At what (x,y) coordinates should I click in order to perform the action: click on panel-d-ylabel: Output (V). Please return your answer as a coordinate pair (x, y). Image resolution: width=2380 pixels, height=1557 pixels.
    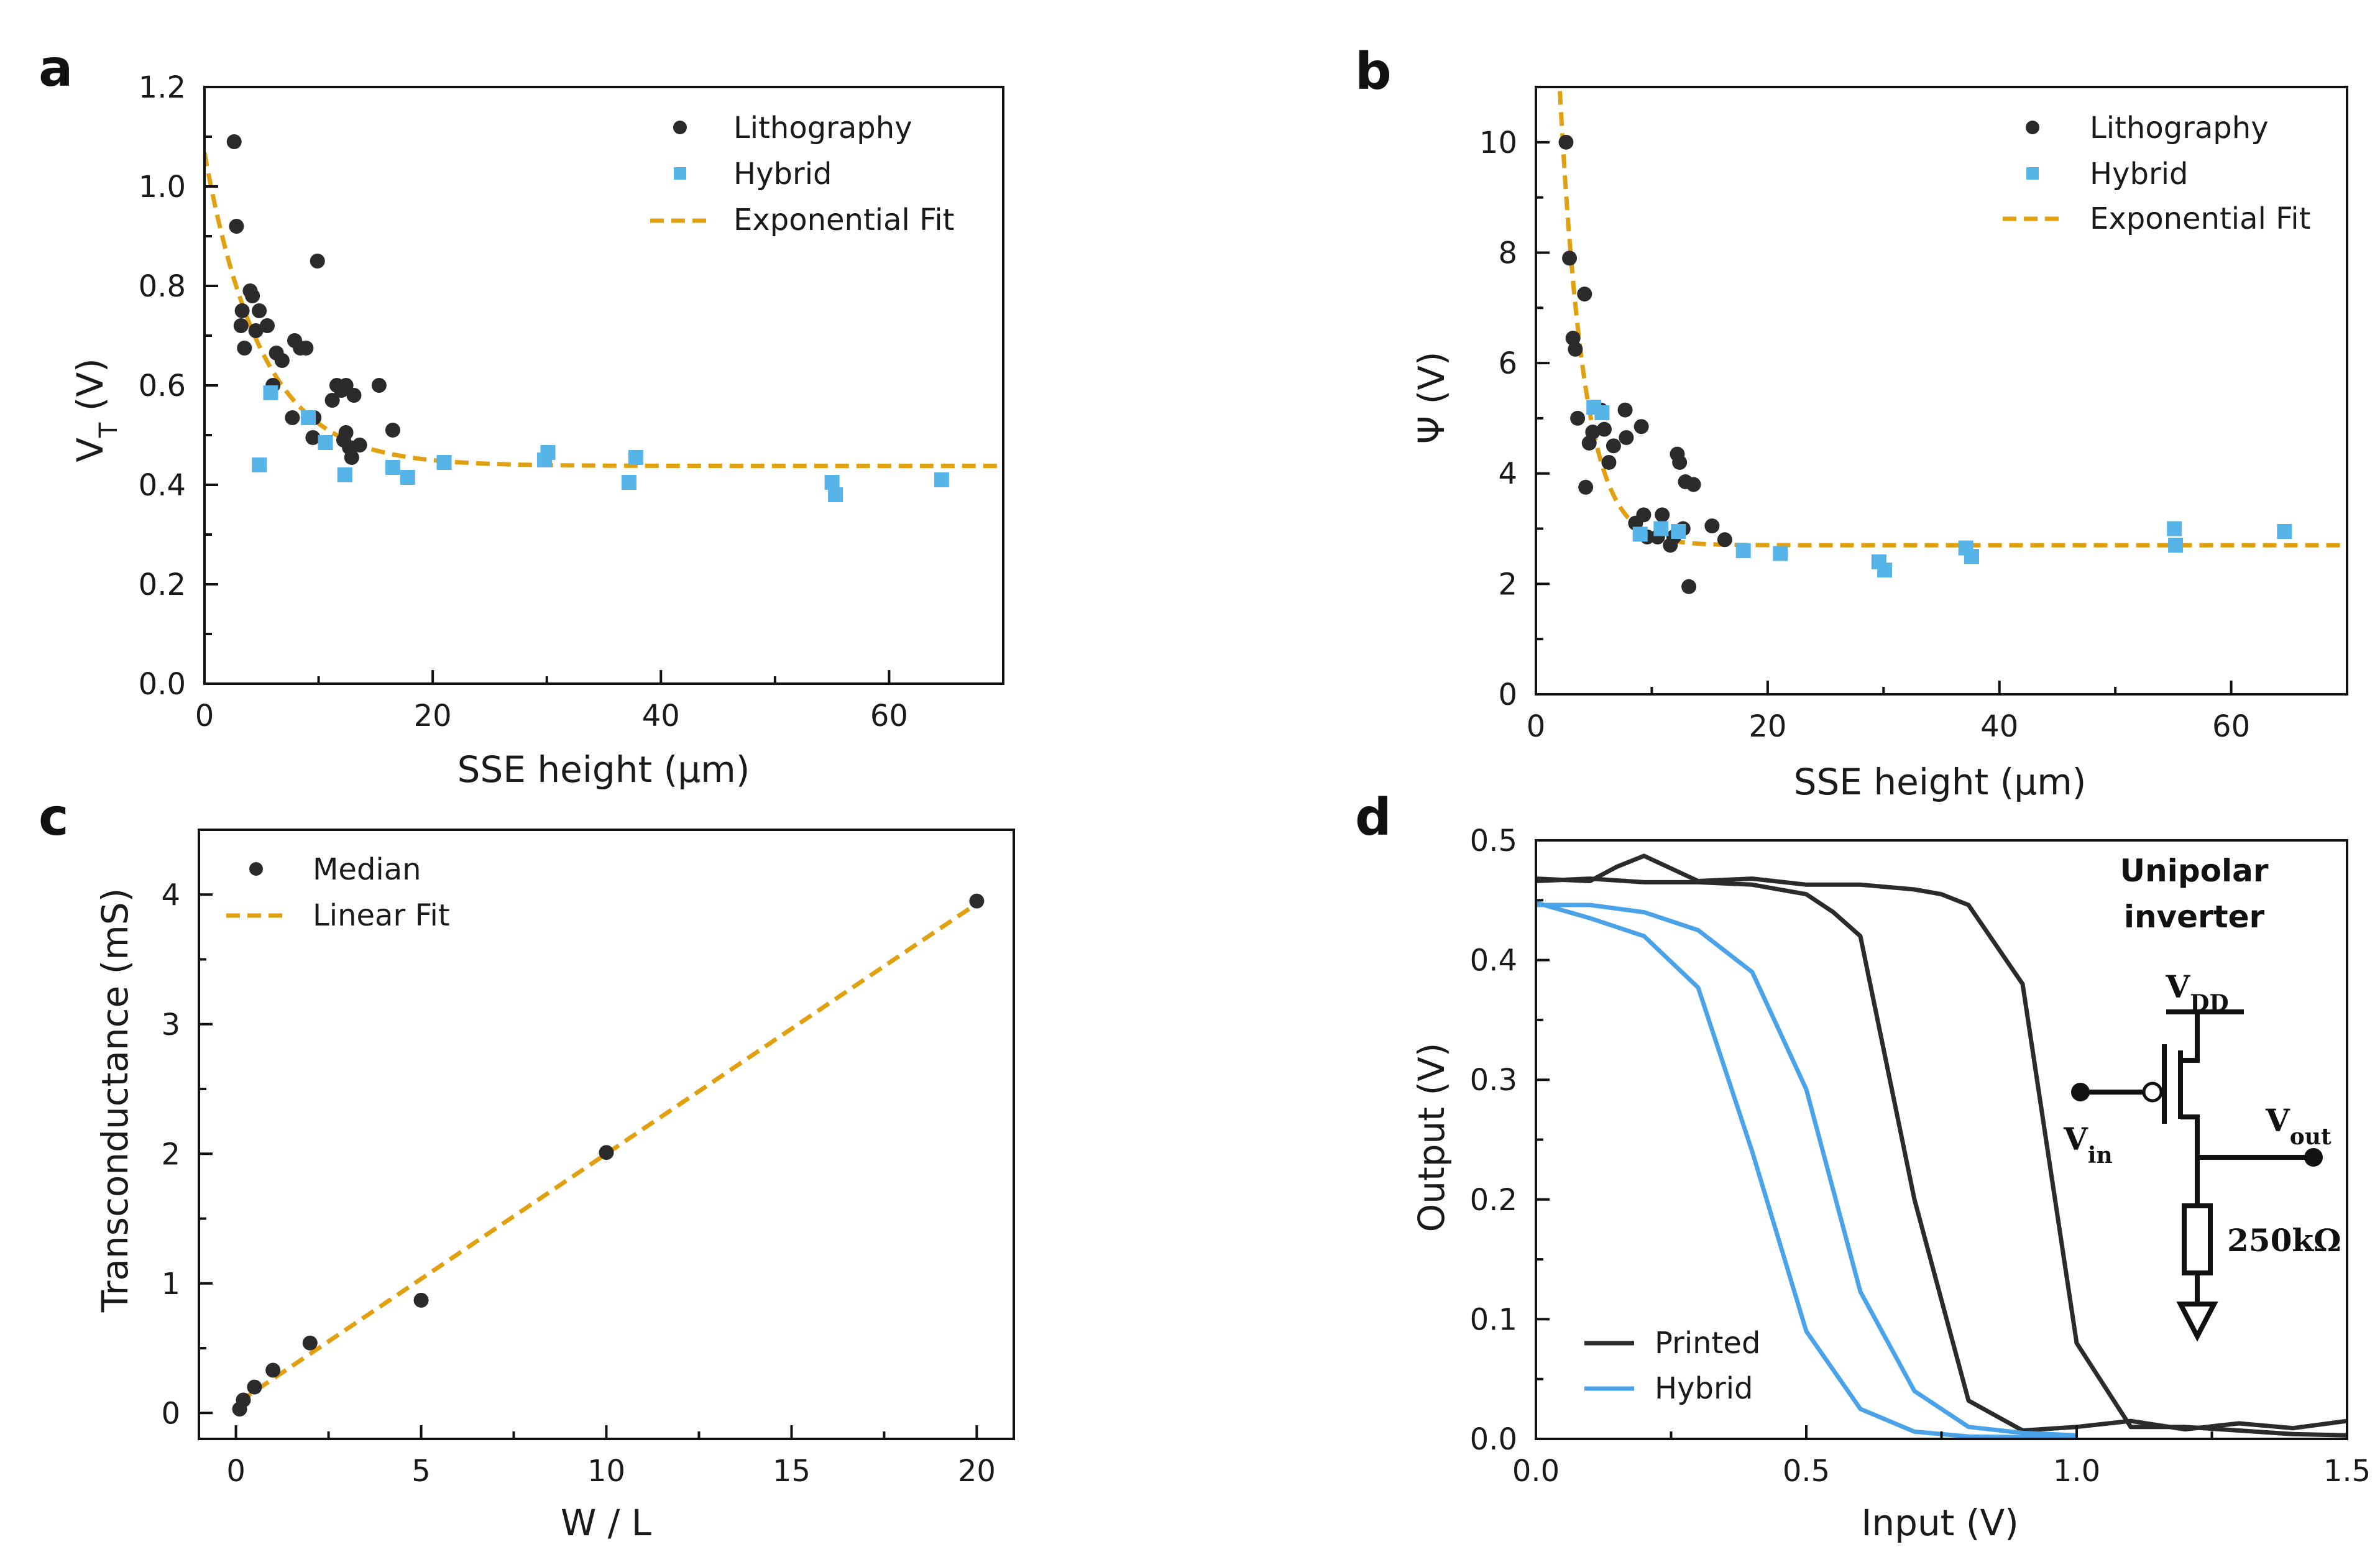
    Looking at the image, I should click on (1431, 1138).